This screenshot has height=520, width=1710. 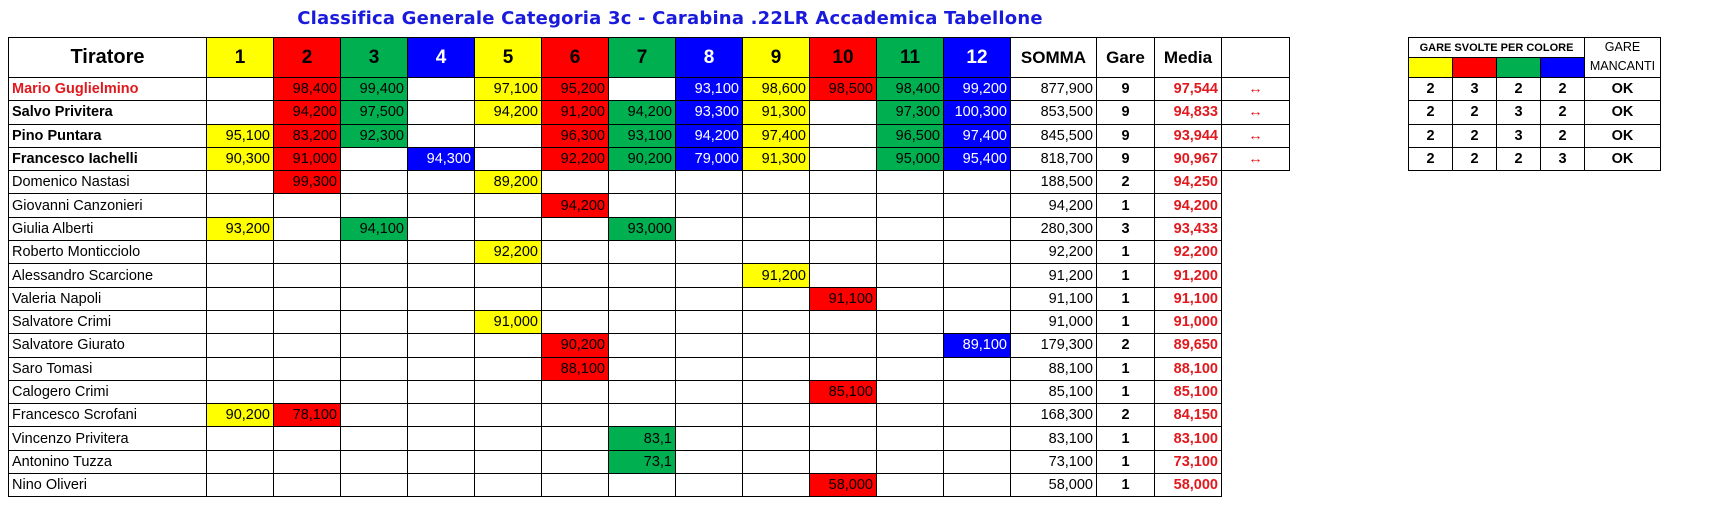 I want to click on media-cell: 94,250, so click(x=1188, y=182).